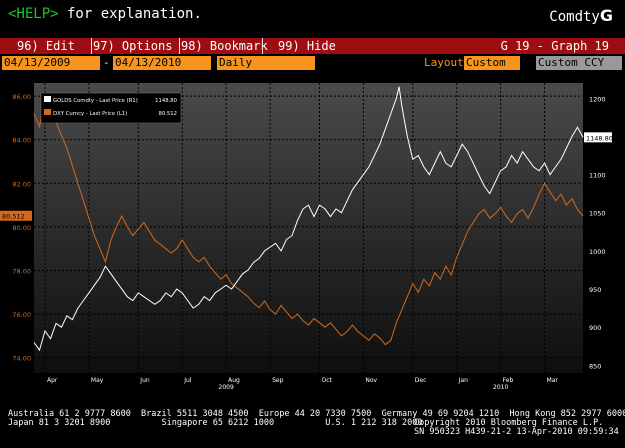  I want to click on terminal-header: <HELP> for explanation. ComdtyG, so click(312, 15).